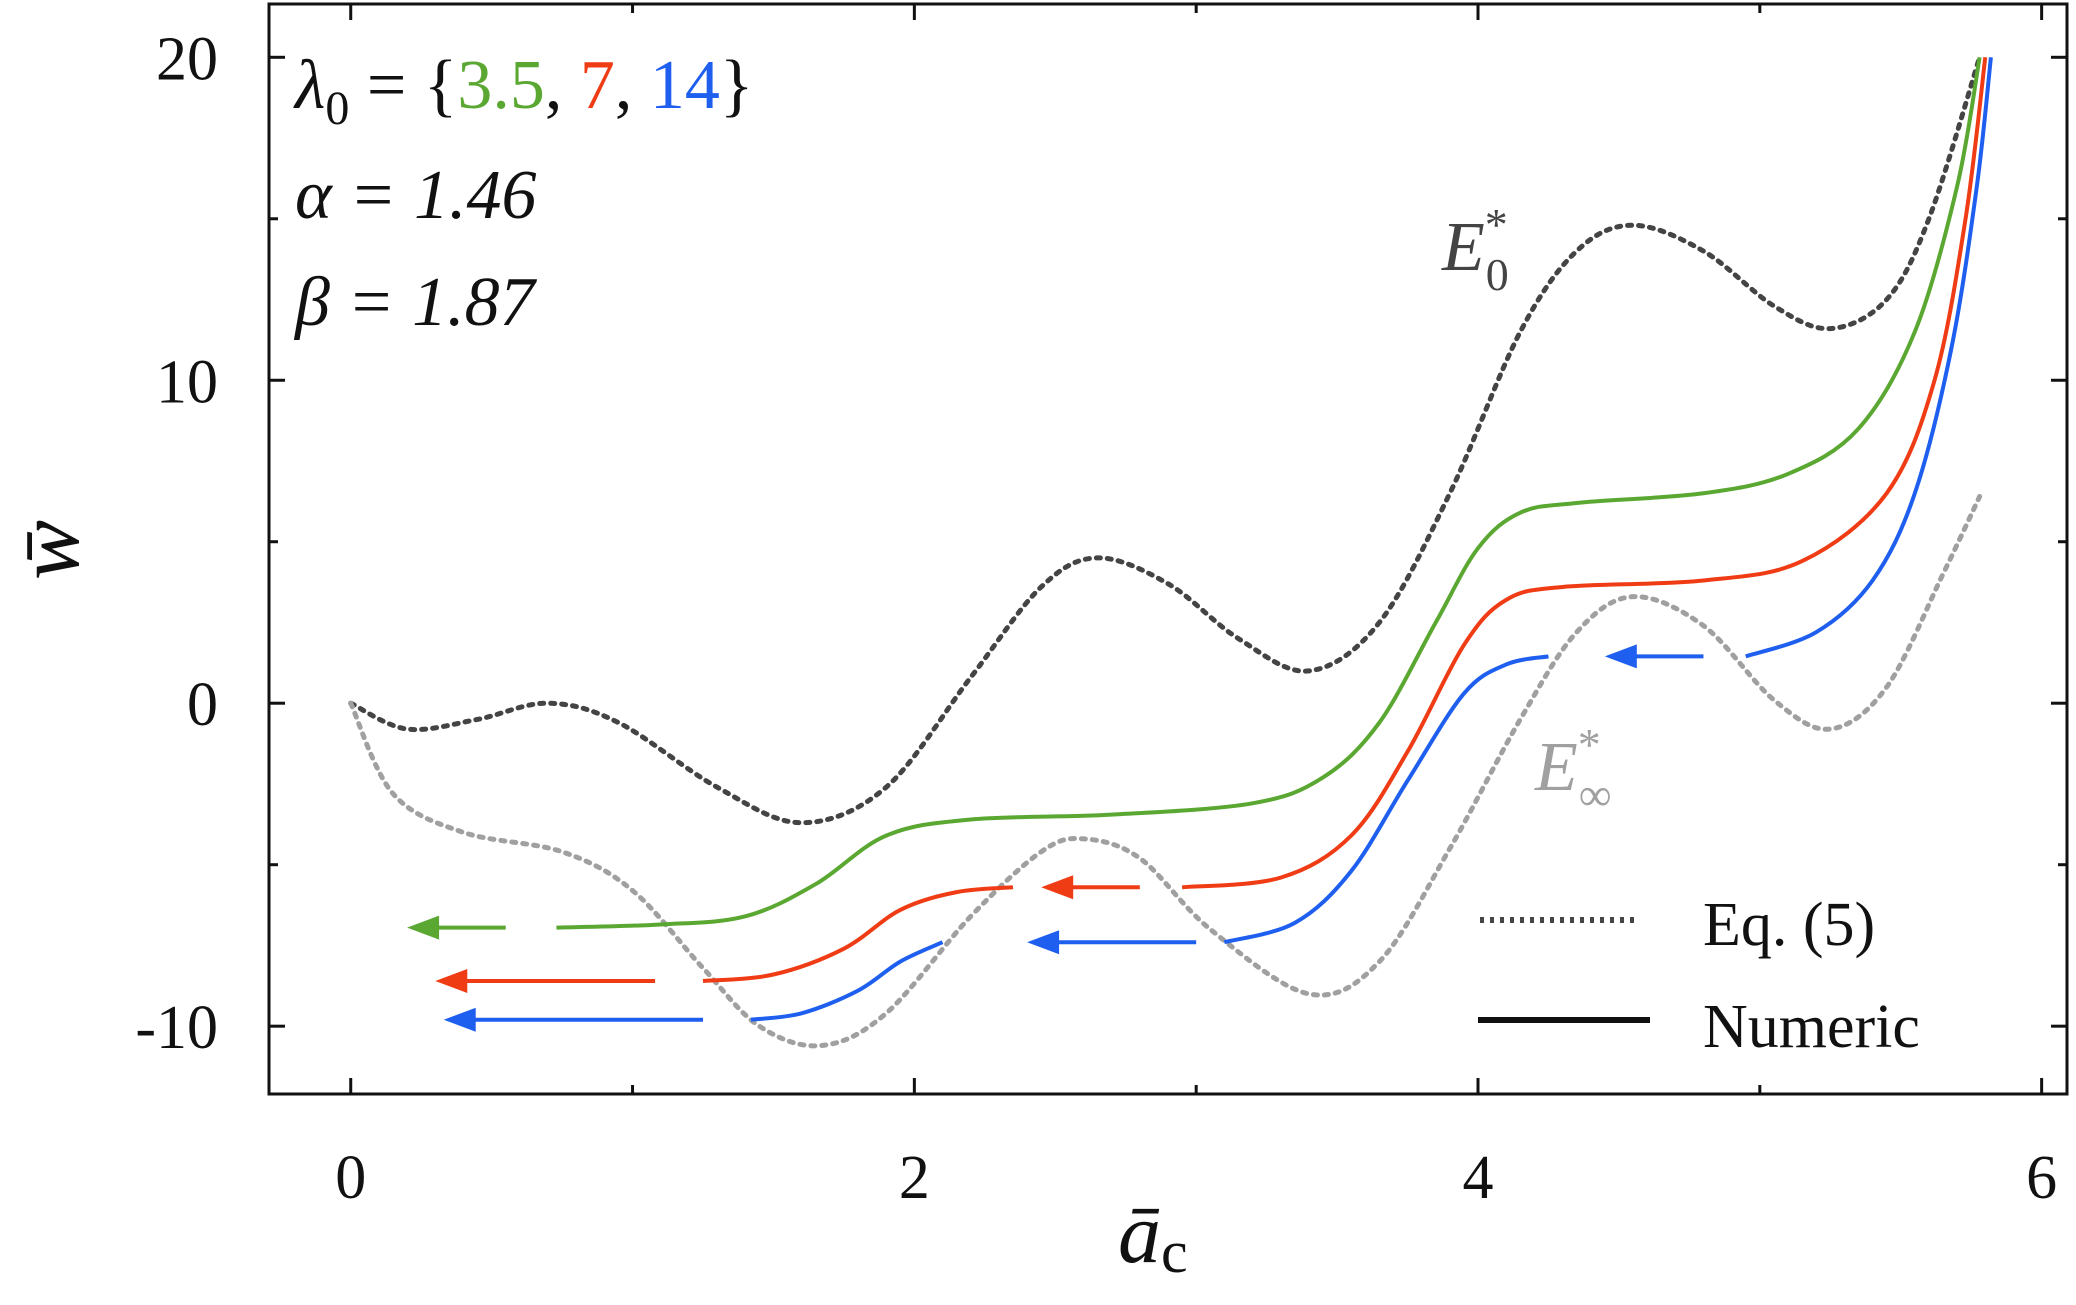  Describe the element at coordinates (187, 59) in the screenshot. I see `y-tick-label: 20` at that location.